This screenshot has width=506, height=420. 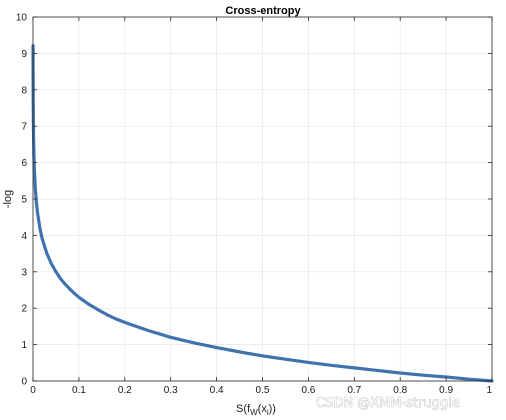 I want to click on x-axis-label-part: S(f, so click(x=243, y=409).